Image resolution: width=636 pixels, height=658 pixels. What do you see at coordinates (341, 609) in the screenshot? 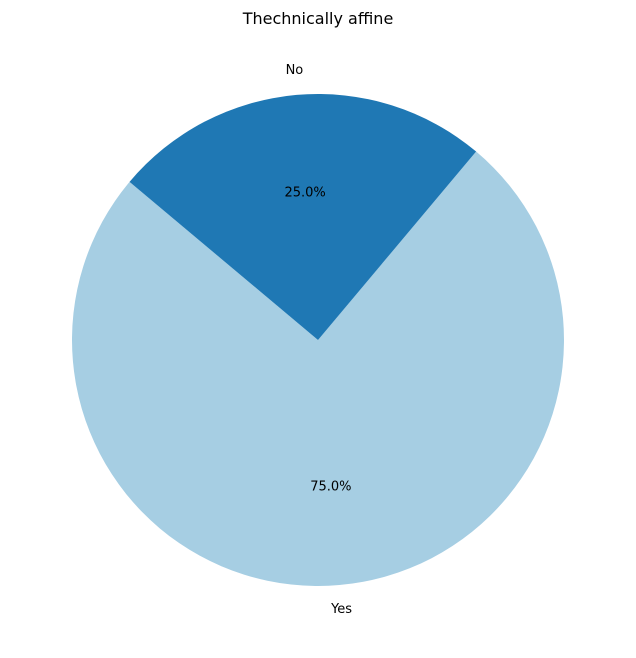
I see `slice-label-yes: Yes` at bounding box center [341, 609].